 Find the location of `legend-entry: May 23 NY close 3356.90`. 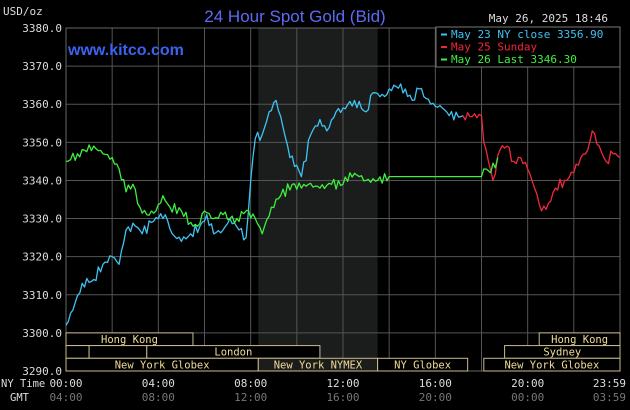

legend-entry: May 23 NY close 3356.90 is located at coordinates (527, 34).